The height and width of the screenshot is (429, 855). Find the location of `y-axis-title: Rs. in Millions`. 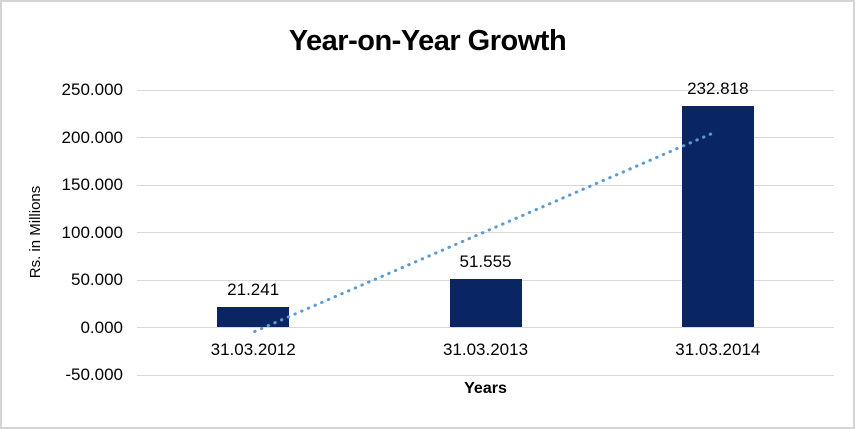

y-axis-title: Rs. in Millions is located at coordinates (35, 232).